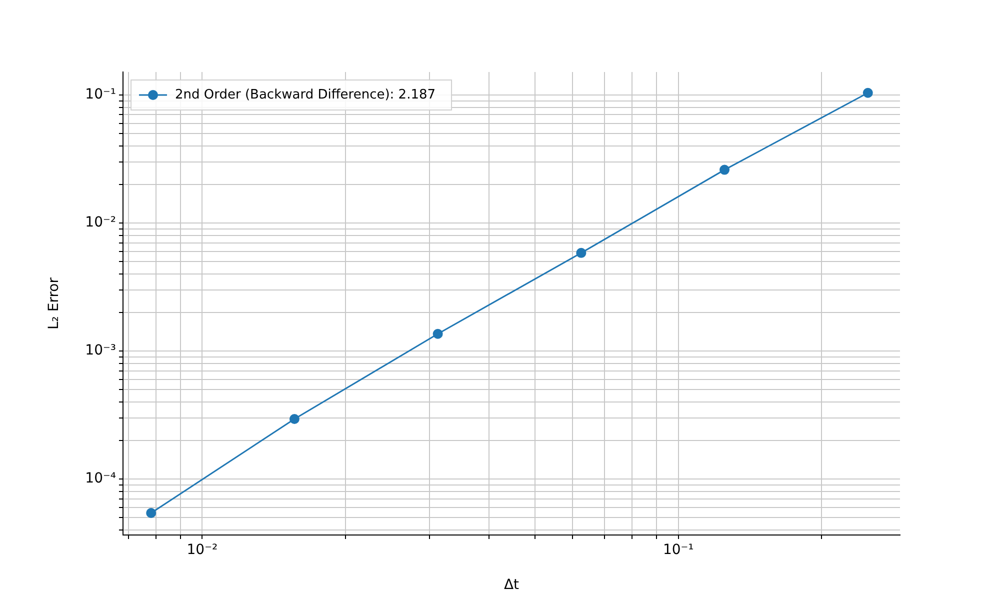  I want to click on y-tick-label: 10⁻³, so click(100, 350).